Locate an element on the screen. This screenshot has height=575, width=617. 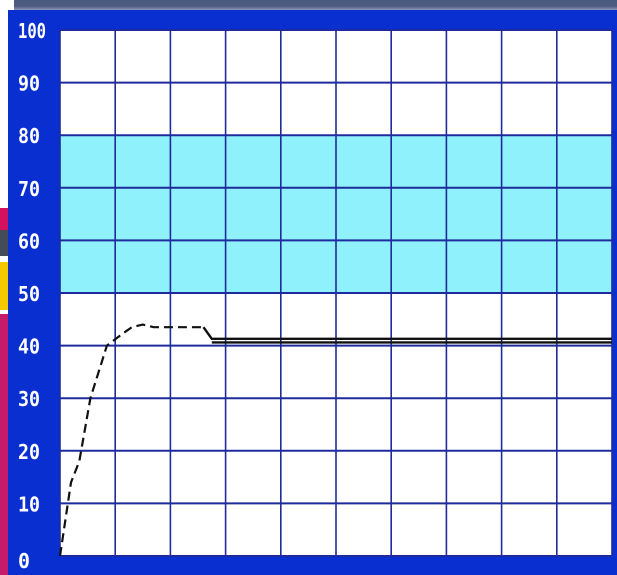
y-tick-label: 0 is located at coordinates (24, 561).